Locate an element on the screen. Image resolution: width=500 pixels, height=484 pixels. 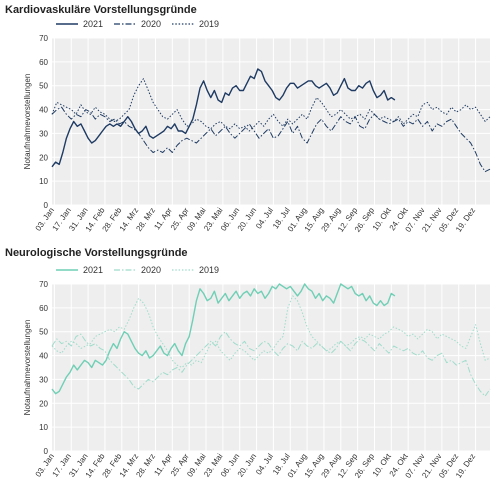
chart-title: Kardiovaskuläre Vorstellungsgründe is located at coordinates (101, 10).